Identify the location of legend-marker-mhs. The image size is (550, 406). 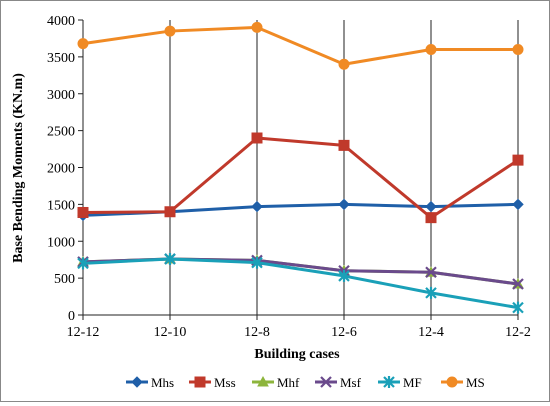
(137, 382).